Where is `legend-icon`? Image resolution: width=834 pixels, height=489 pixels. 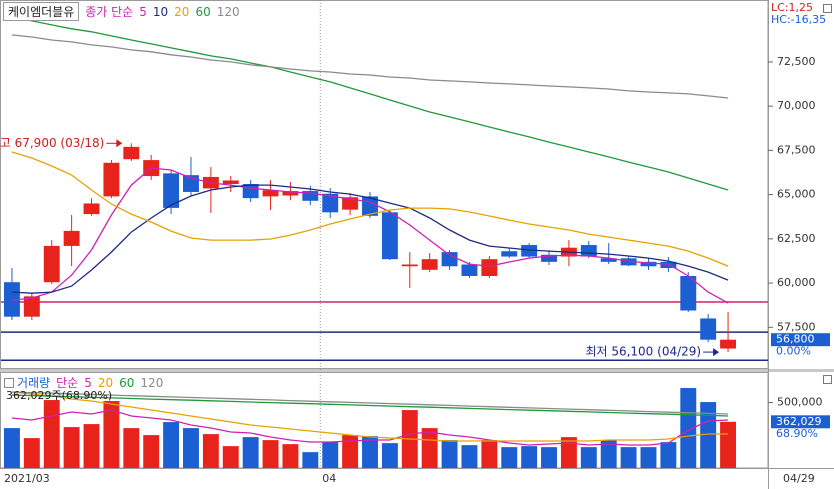
legend-icon is located at coordinates (9, 382).